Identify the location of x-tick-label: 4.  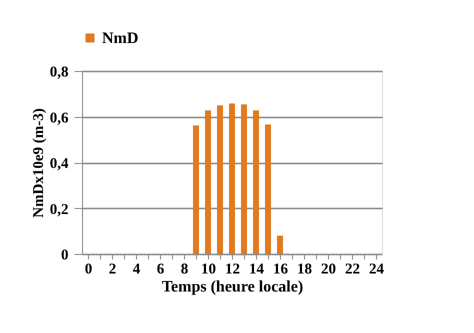
(136, 270).